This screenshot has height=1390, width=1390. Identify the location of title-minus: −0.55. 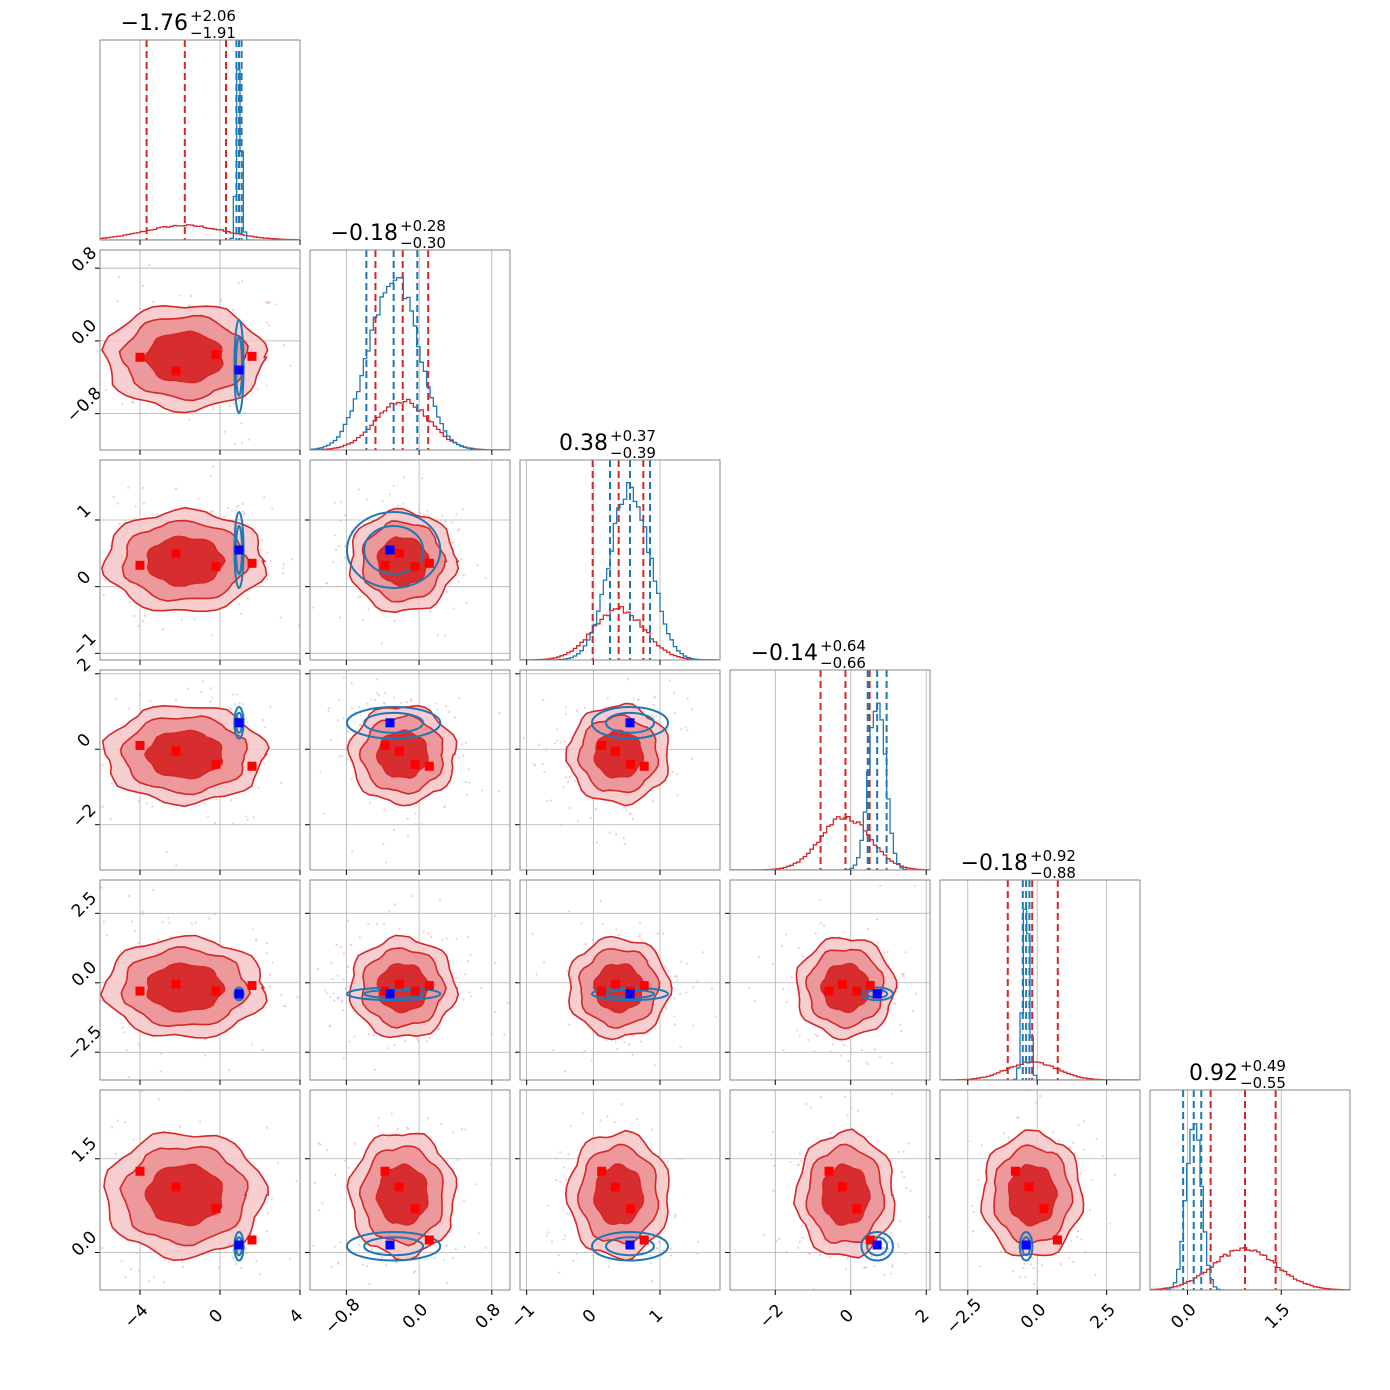
(1263, 1083).